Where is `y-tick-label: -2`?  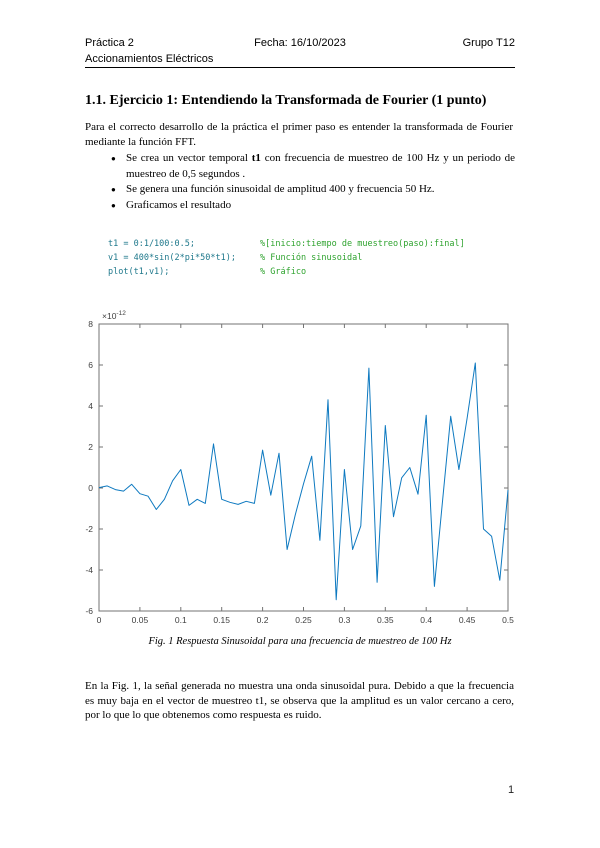
y-tick-label: -2 is located at coordinates (89, 529).